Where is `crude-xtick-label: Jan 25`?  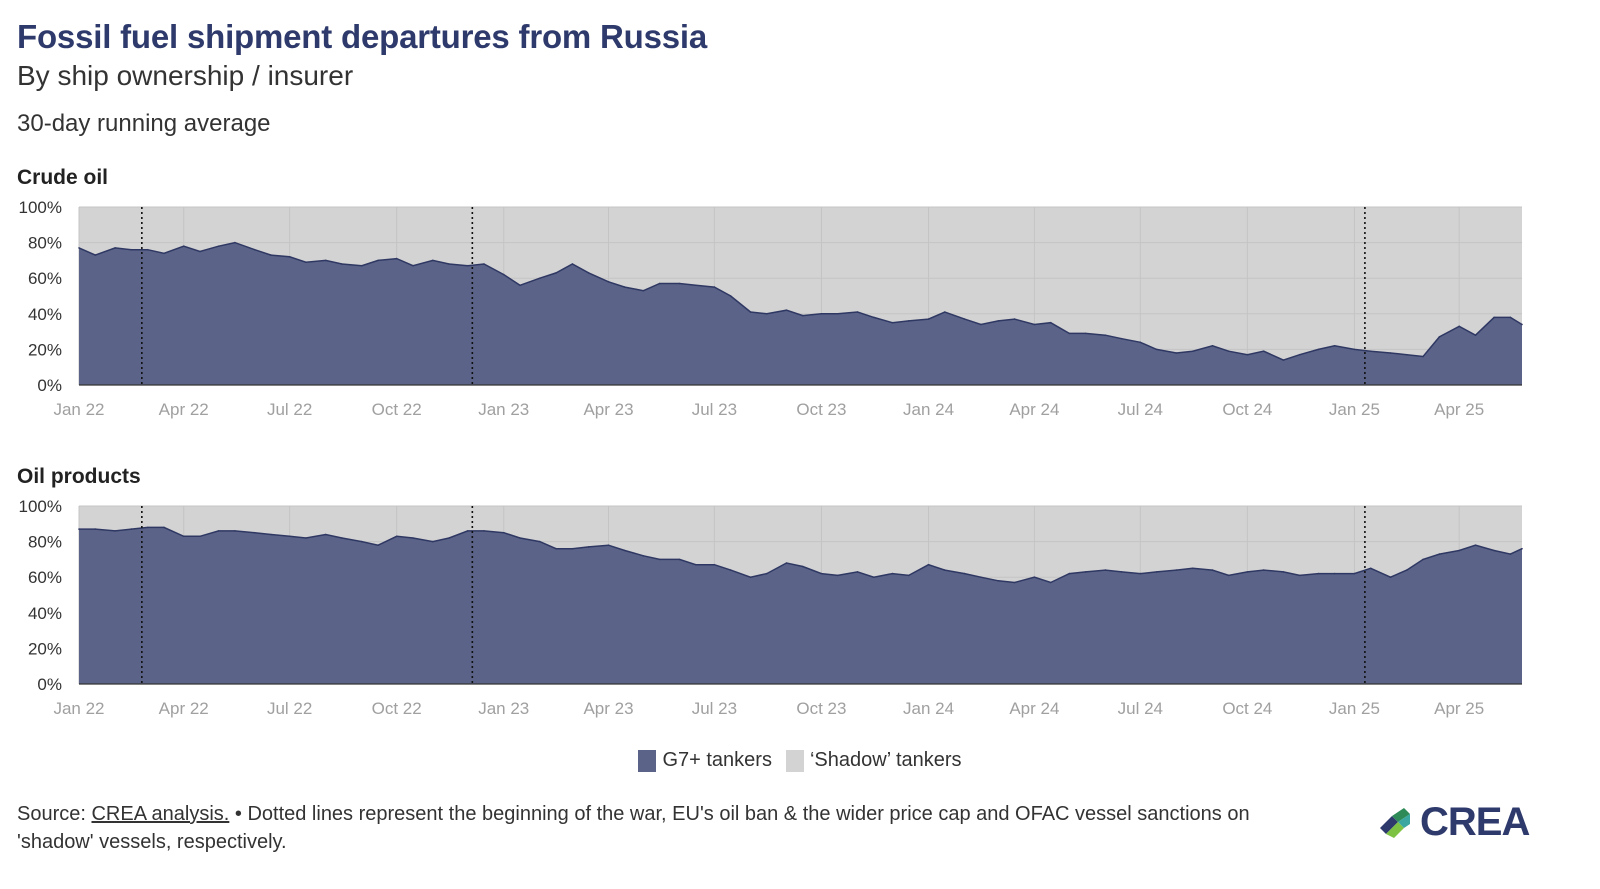
crude-xtick-label: Jan 25 is located at coordinates (1354, 409).